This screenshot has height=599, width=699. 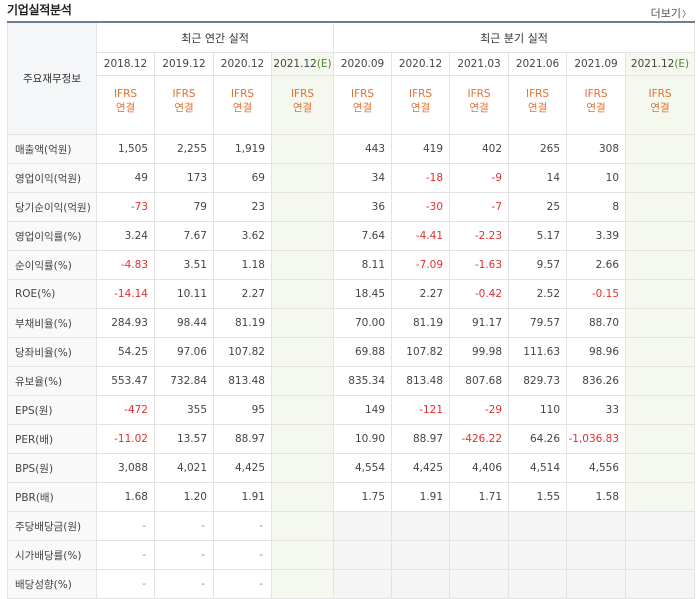 I want to click on value-cell: 79, so click(x=184, y=207).